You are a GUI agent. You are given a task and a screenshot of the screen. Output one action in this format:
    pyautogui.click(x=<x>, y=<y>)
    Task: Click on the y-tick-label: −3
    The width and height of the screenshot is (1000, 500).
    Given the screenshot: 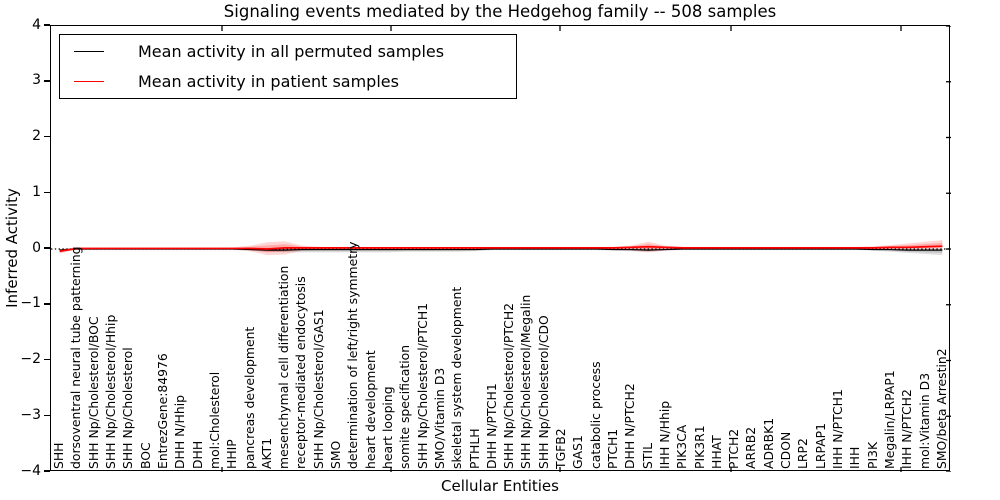 What is the action you would take?
    pyautogui.click(x=30, y=414)
    